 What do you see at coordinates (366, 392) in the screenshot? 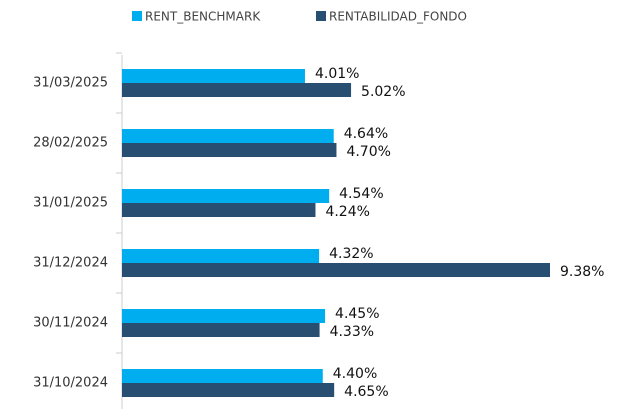
I see `value-label: 4.65%` at bounding box center [366, 392].